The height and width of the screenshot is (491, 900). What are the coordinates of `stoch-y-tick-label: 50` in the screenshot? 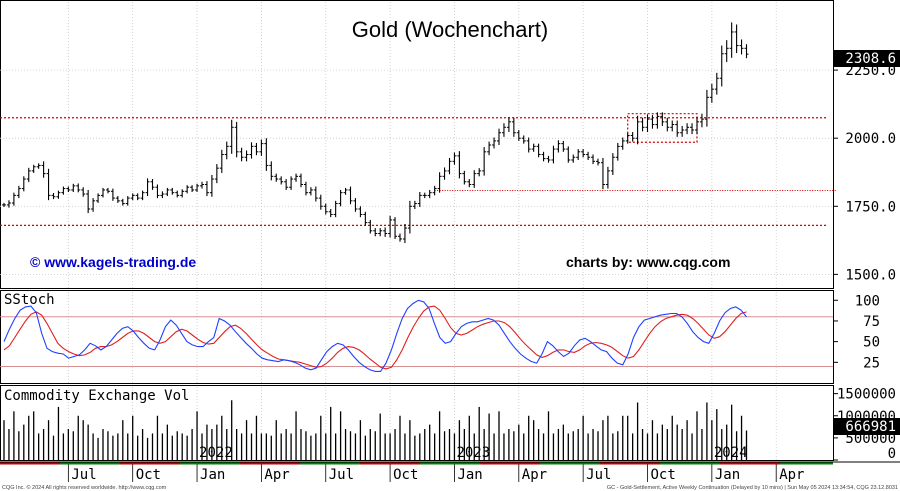 It's located at (871, 343).